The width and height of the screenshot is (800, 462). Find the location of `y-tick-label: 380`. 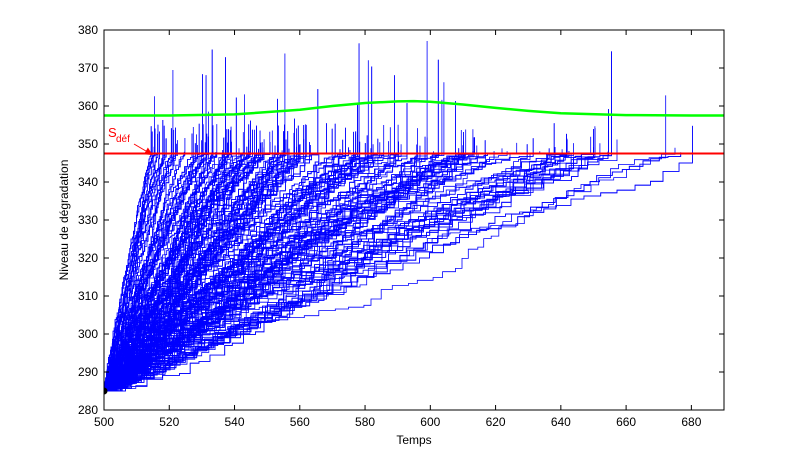

y-tick-label: 380 is located at coordinates (88, 30).